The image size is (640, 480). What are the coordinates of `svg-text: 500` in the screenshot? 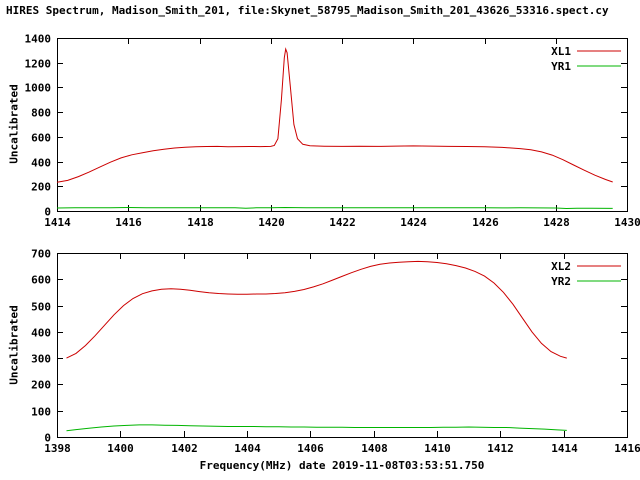 It's located at (41, 307).